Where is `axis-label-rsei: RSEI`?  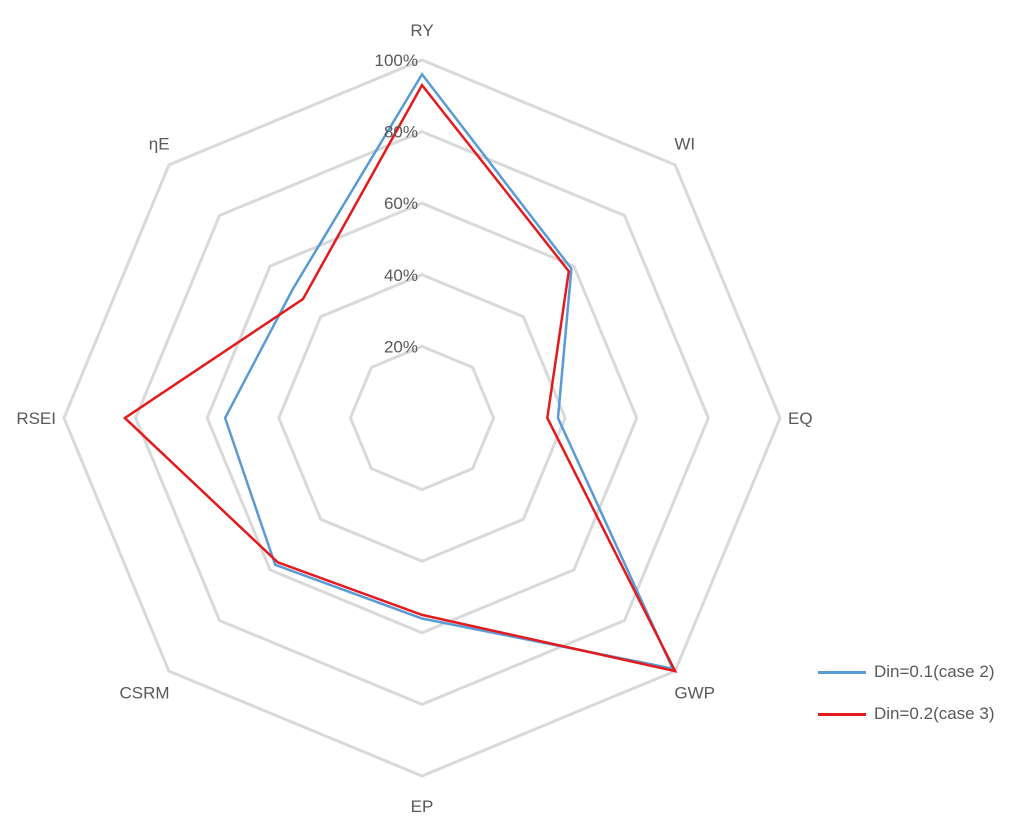
axis-label-rsei: RSEI is located at coordinates (36, 418).